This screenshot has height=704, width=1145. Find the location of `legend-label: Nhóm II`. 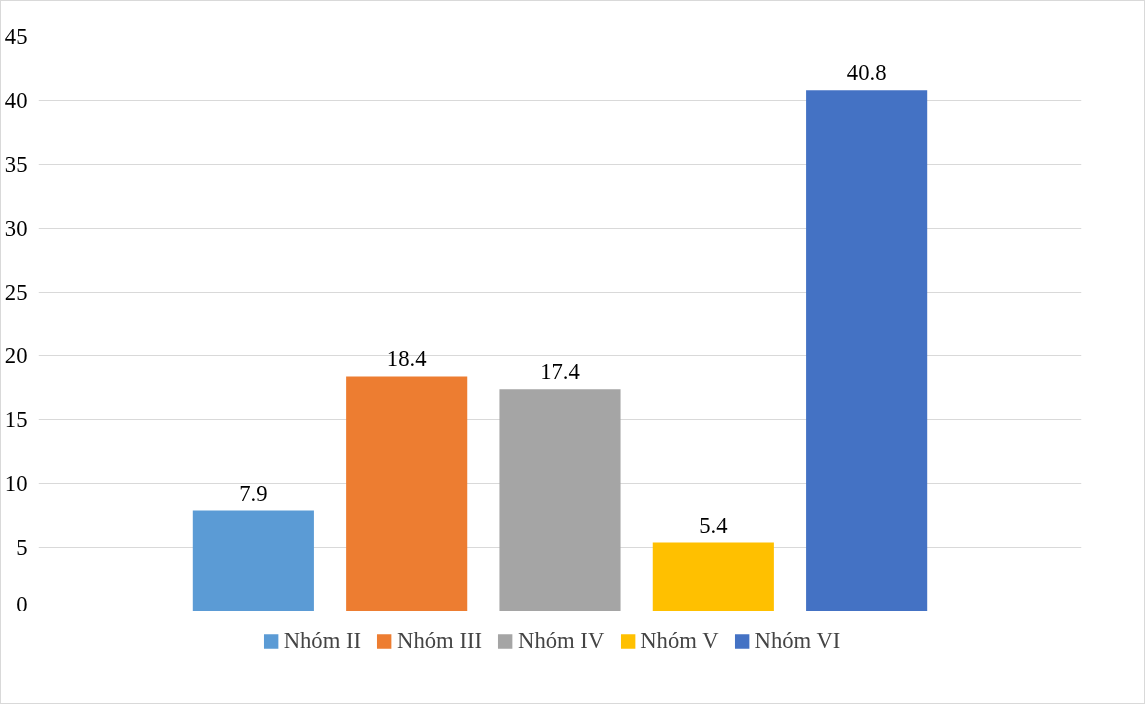

legend-label: Nhóm II is located at coordinates (322, 641).